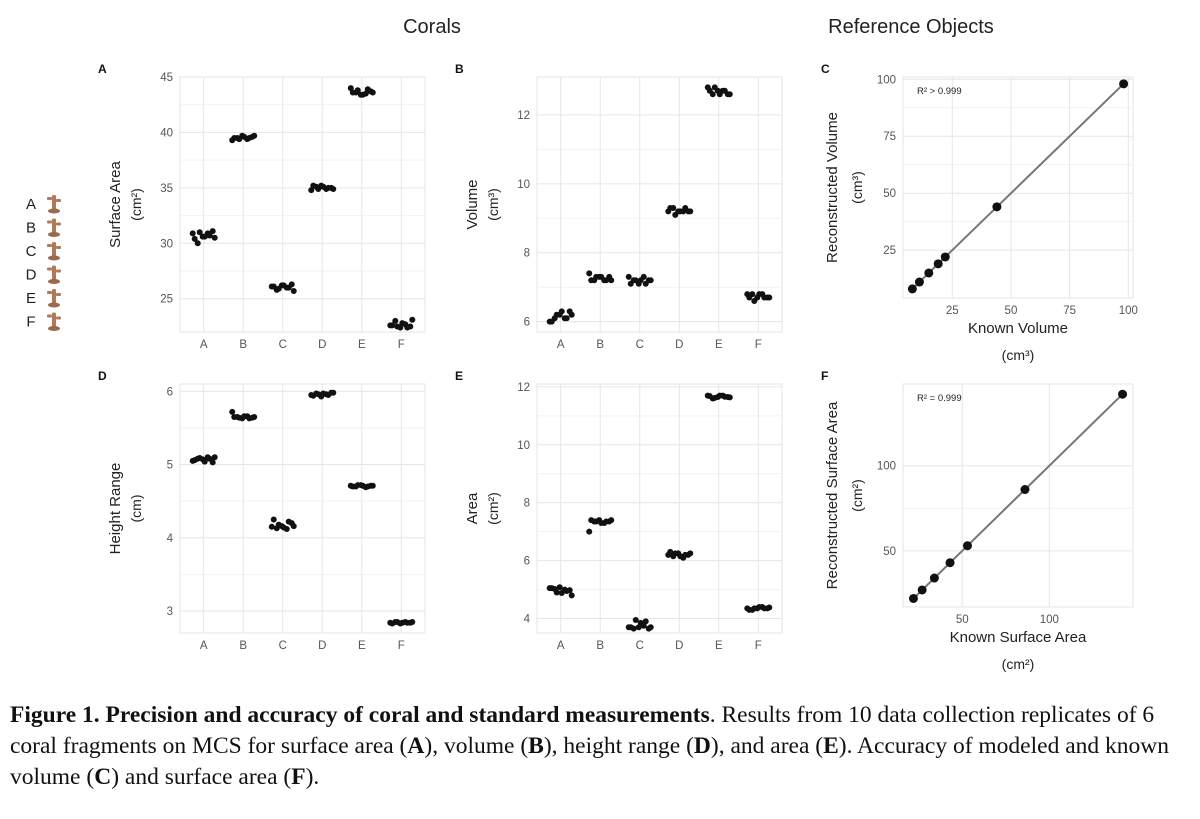  Describe the element at coordinates (824, 376) in the screenshot. I see `panel-letter: F` at that location.